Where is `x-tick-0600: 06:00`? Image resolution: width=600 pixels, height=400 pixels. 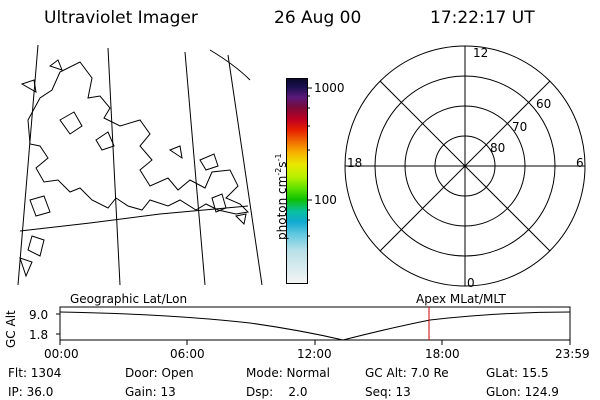 x-tick-0600: 06:00 is located at coordinates (187, 354).